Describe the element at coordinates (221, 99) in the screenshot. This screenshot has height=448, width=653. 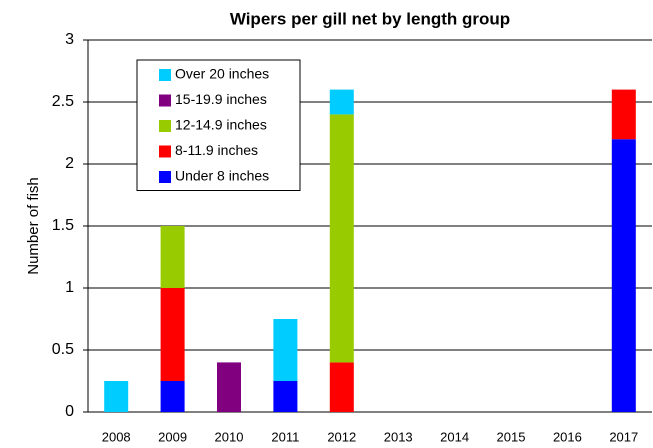
I see `legend-label: 15-19.9 inches` at that location.